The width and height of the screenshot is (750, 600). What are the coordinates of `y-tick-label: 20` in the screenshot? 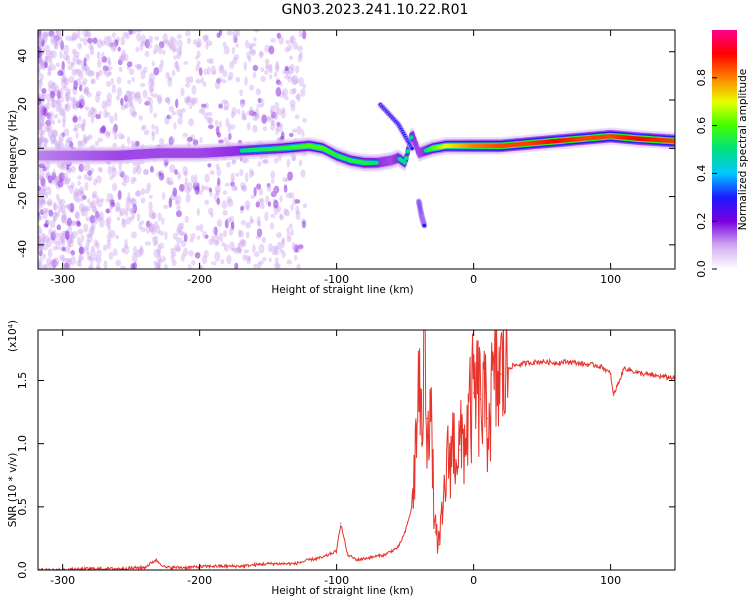 It's located at (22, 104).